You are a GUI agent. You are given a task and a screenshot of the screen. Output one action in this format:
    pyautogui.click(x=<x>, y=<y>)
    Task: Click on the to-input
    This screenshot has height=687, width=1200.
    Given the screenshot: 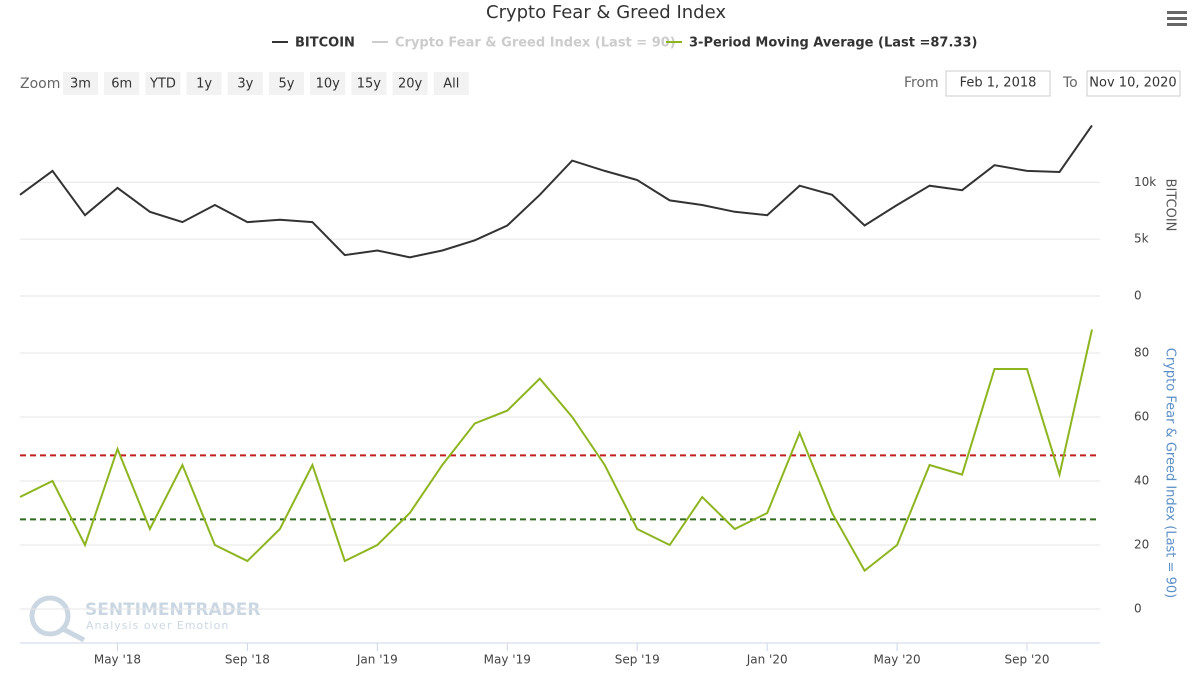 What is the action you would take?
    pyautogui.click(x=1133, y=83)
    